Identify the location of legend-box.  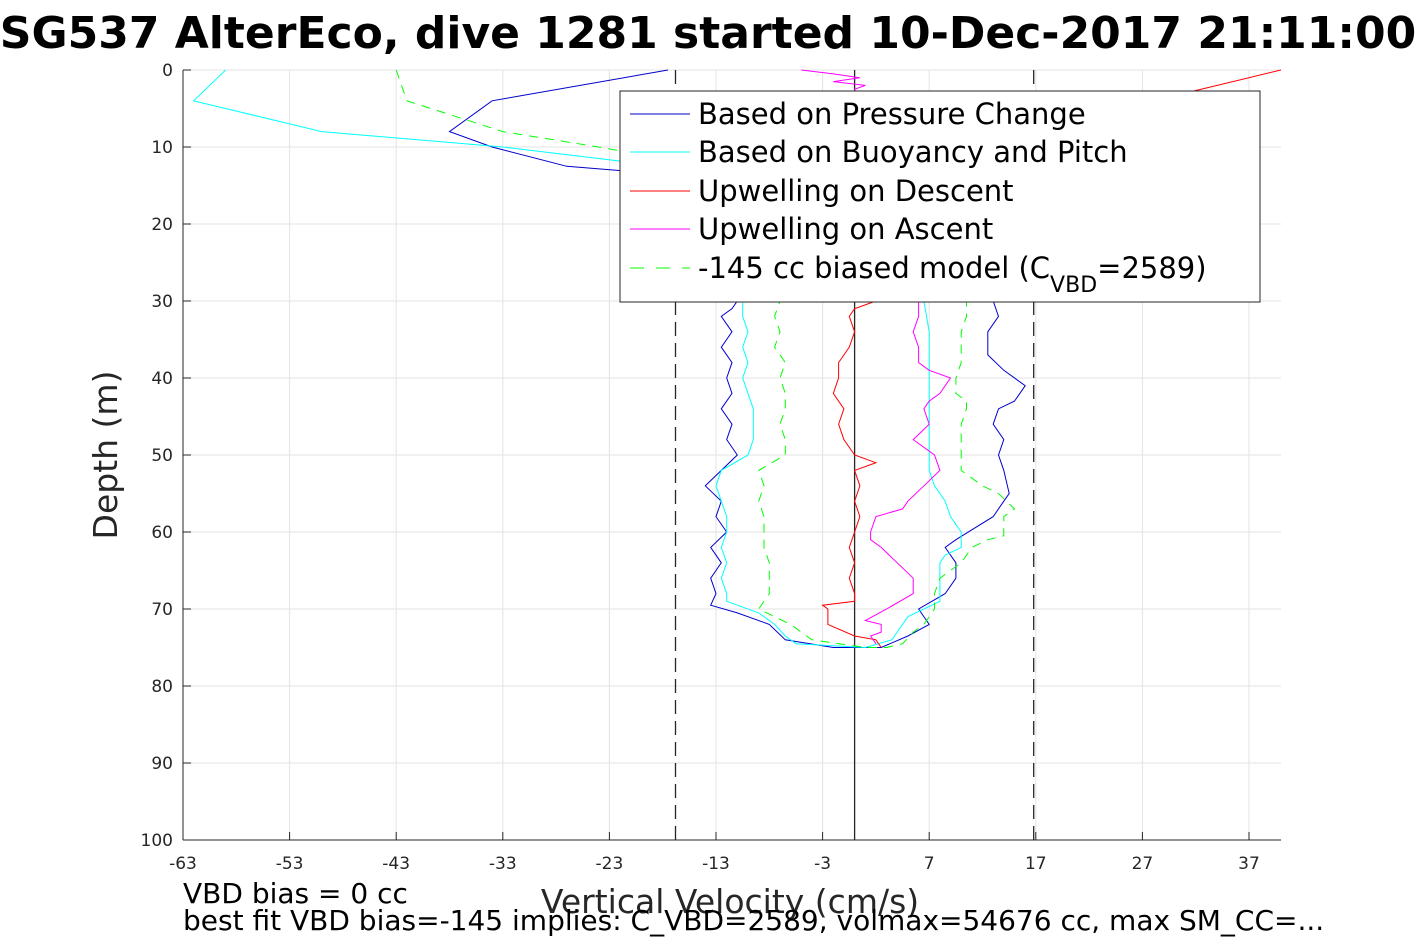
(940, 196).